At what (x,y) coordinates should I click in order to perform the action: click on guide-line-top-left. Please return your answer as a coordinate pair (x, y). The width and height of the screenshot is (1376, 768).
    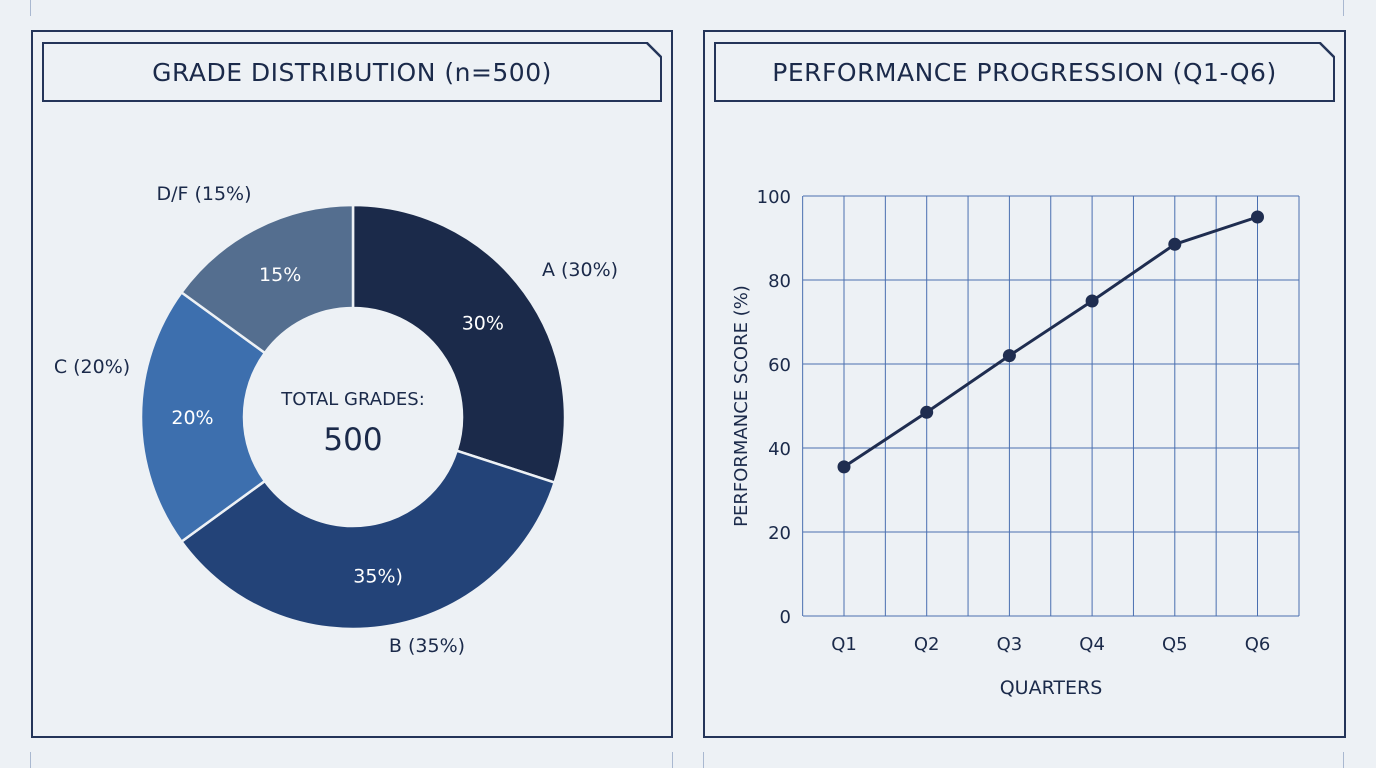
    Looking at the image, I should click on (30, 8).